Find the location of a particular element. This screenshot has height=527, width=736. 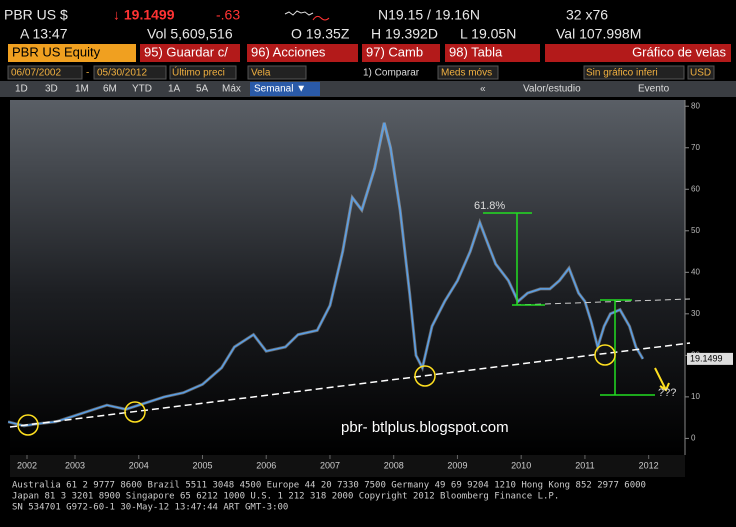

range-button: Máx is located at coordinates (231, 89).